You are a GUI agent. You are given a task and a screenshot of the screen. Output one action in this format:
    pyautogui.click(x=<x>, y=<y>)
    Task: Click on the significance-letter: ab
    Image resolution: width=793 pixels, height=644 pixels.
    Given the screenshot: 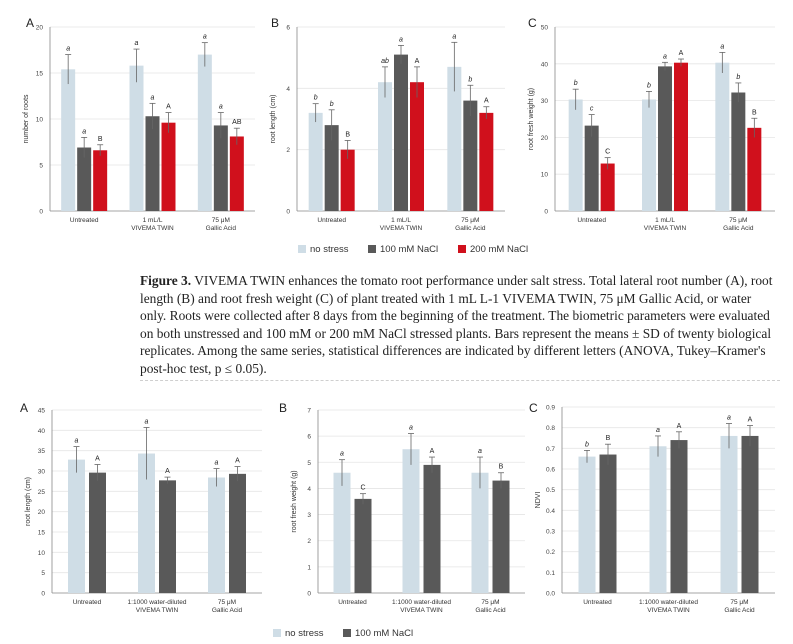 What is the action you would take?
    pyautogui.click(x=385, y=61)
    